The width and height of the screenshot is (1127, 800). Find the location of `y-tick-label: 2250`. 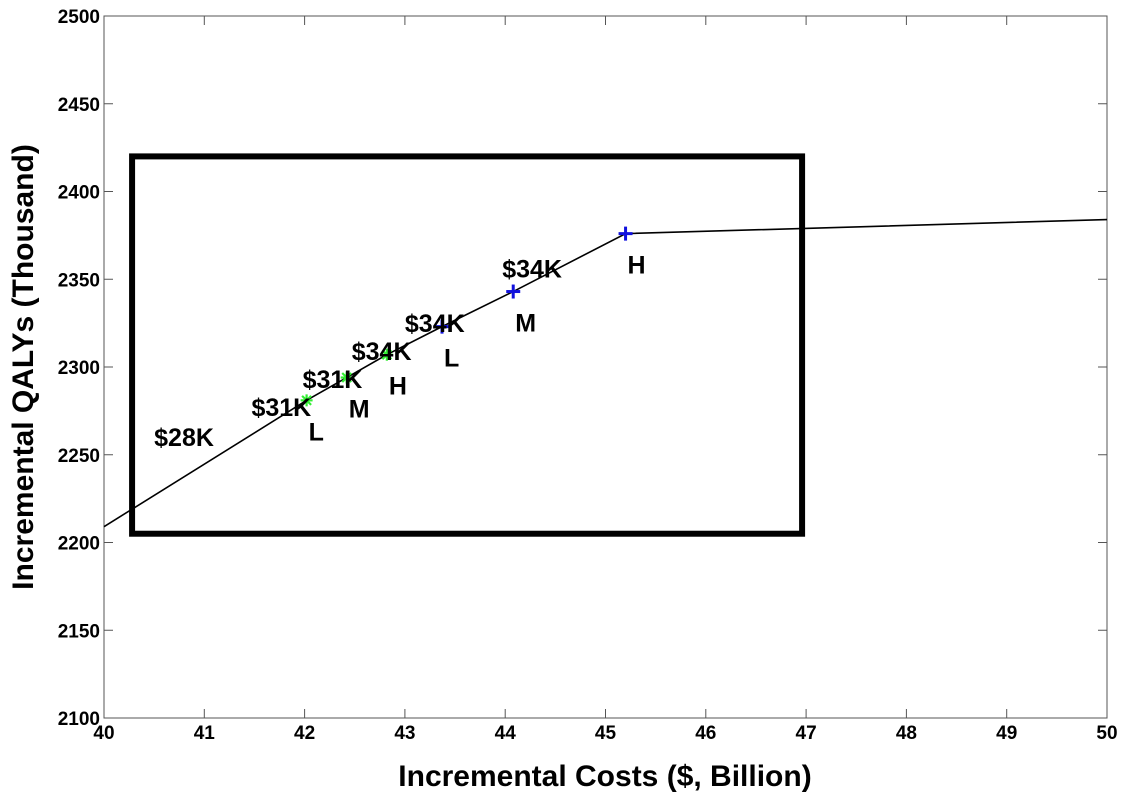

y-tick-label: 2250 is located at coordinates (79, 456).